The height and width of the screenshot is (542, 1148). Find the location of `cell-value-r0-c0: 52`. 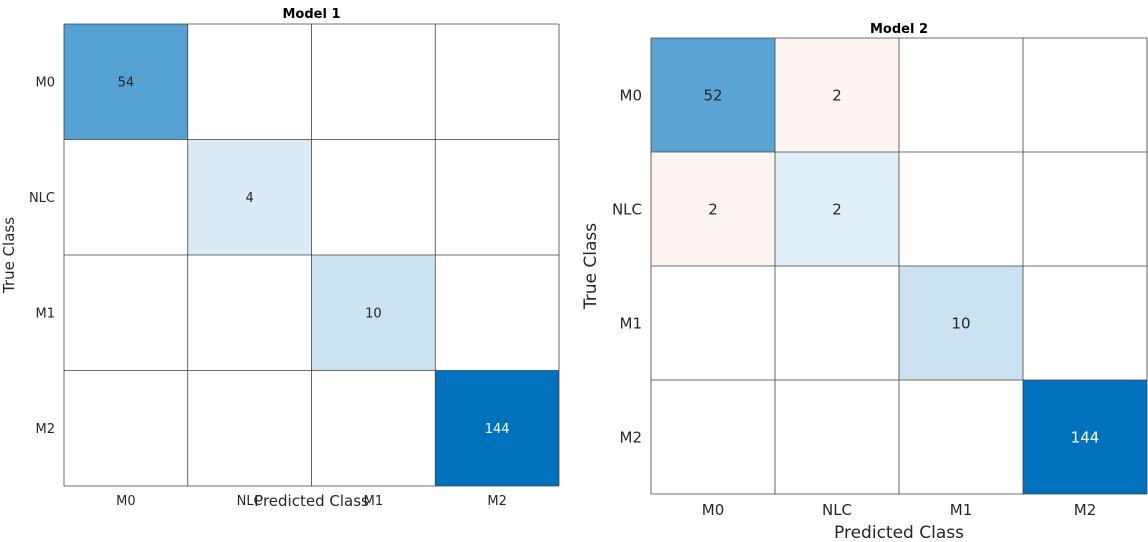

cell-value-r0-c0: 52 is located at coordinates (712, 95).